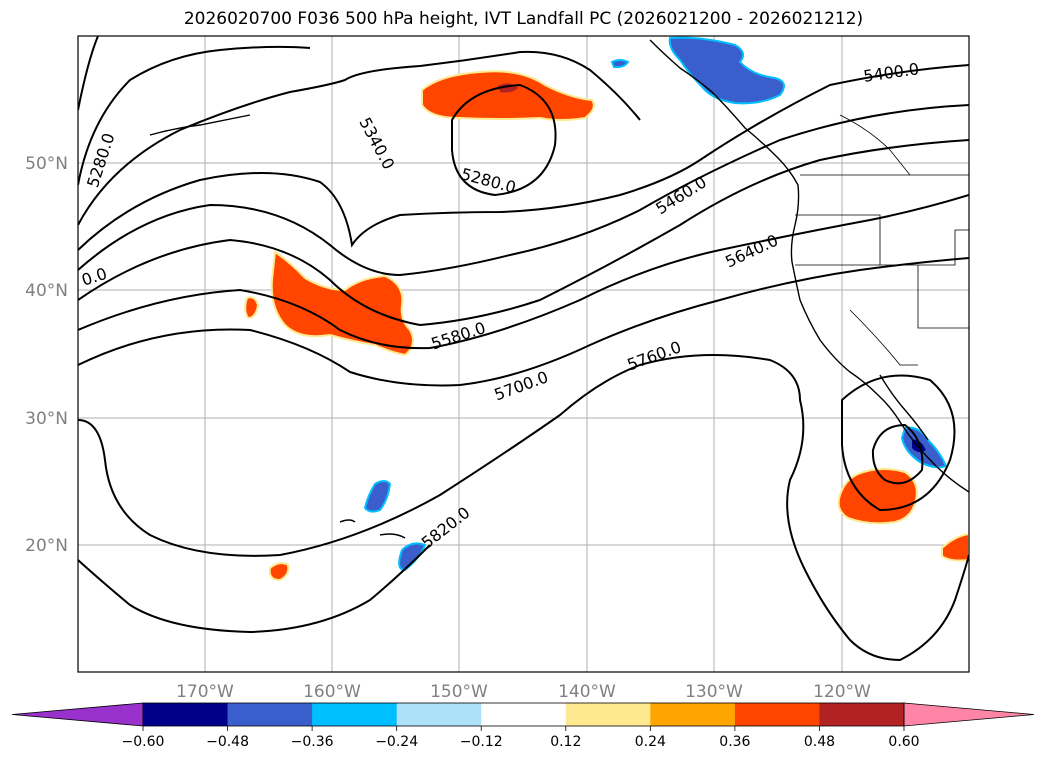 The height and width of the screenshot is (765, 1047). Describe the element at coordinates (903, 742) in the screenshot. I see `colorbar-tick-label: 0.60` at that location.